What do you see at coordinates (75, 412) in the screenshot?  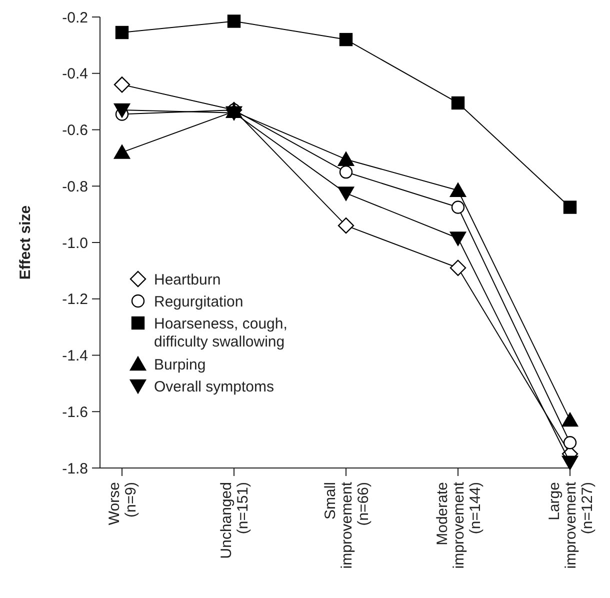 I see `y-tick-label: -1.6` at bounding box center [75, 412].